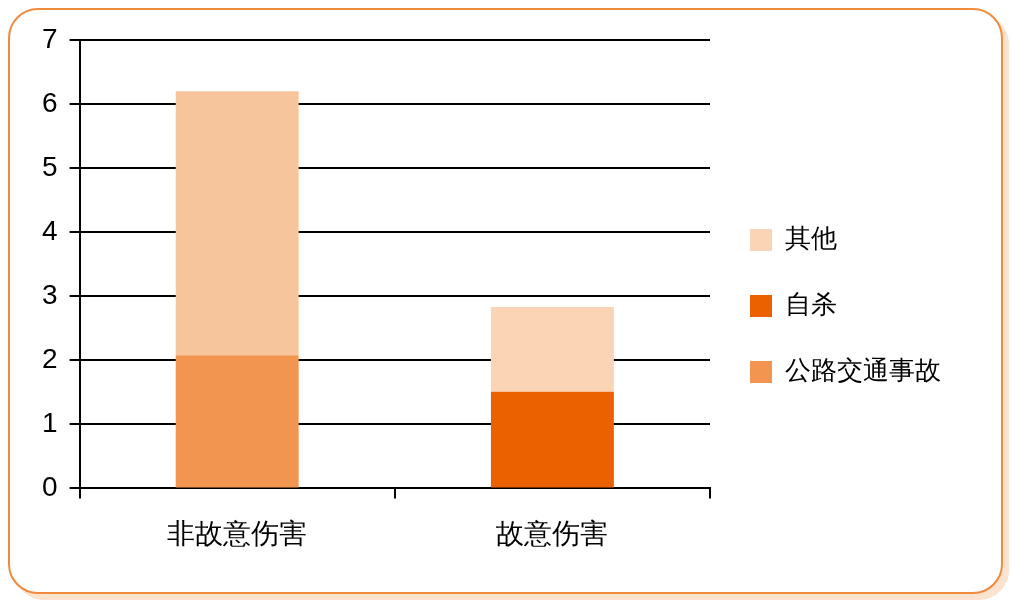 Image resolution: width=1011 pixels, height=602 pixels. What do you see at coordinates (863, 370) in the screenshot?
I see `legend-label: 公路交通事故` at bounding box center [863, 370].